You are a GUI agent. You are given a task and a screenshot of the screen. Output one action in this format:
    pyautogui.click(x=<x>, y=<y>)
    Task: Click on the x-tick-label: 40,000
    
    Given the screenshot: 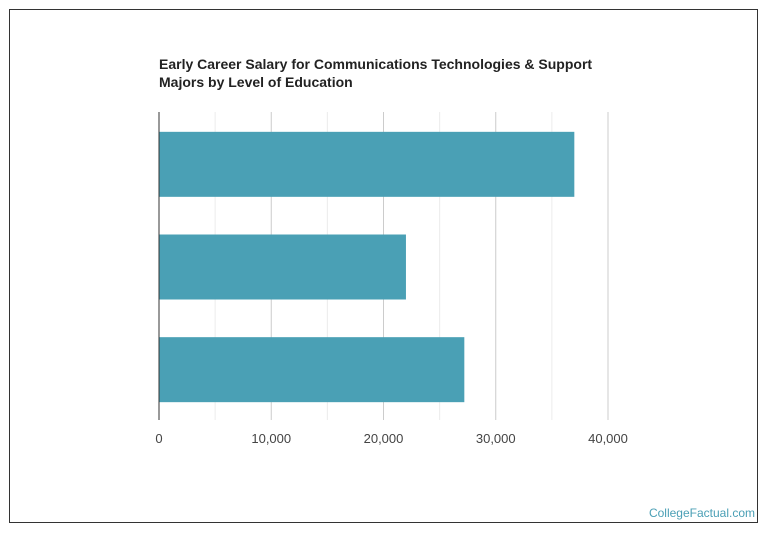 What is the action you would take?
    pyautogui.click(x=608, y=438)
    